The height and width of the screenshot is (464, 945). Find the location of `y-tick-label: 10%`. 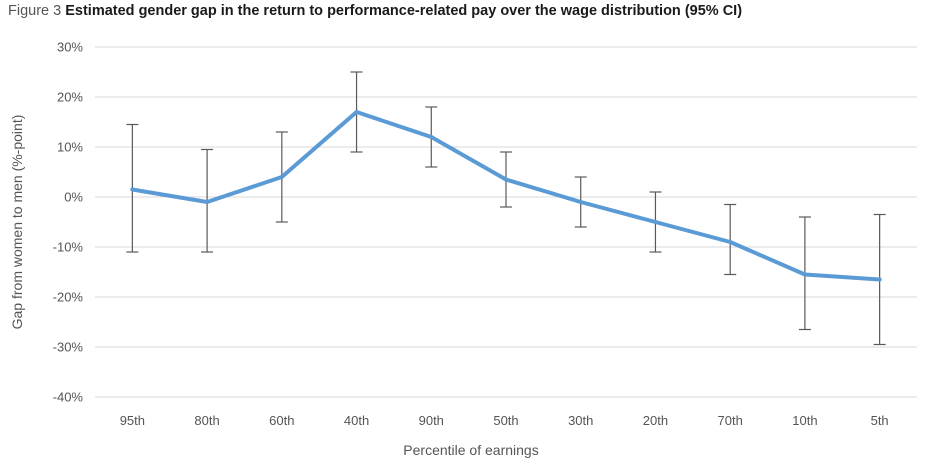

y-tick-label: 10% is located at coordinates (70, 147).